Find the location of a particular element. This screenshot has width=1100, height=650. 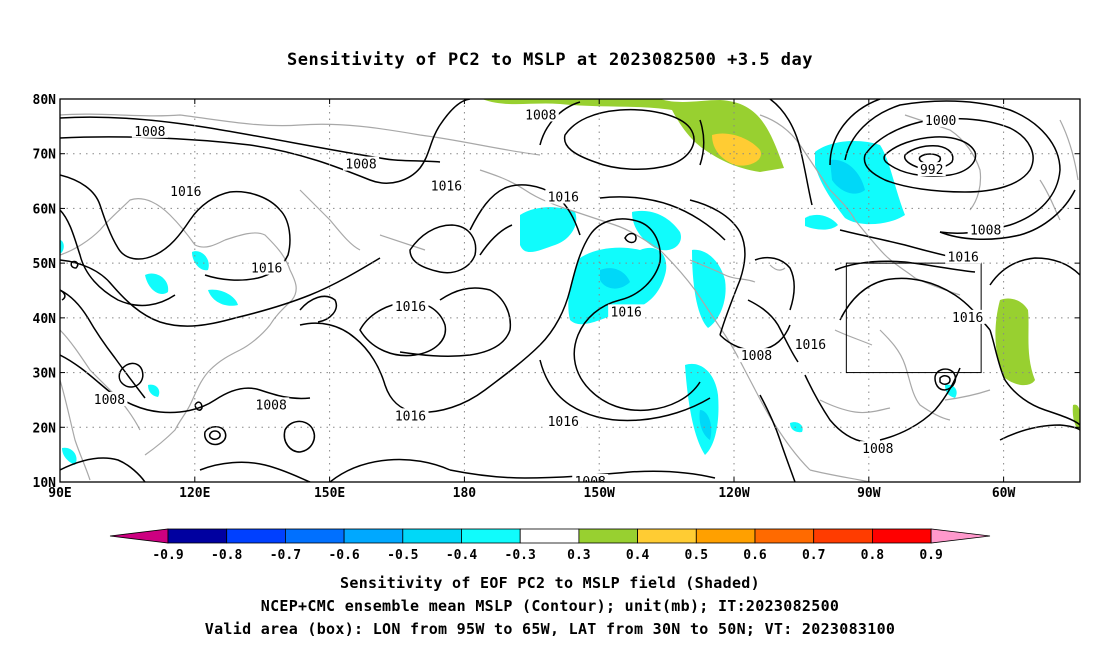

lon-tick-label: 60W is located at coordinates (1004, 493).